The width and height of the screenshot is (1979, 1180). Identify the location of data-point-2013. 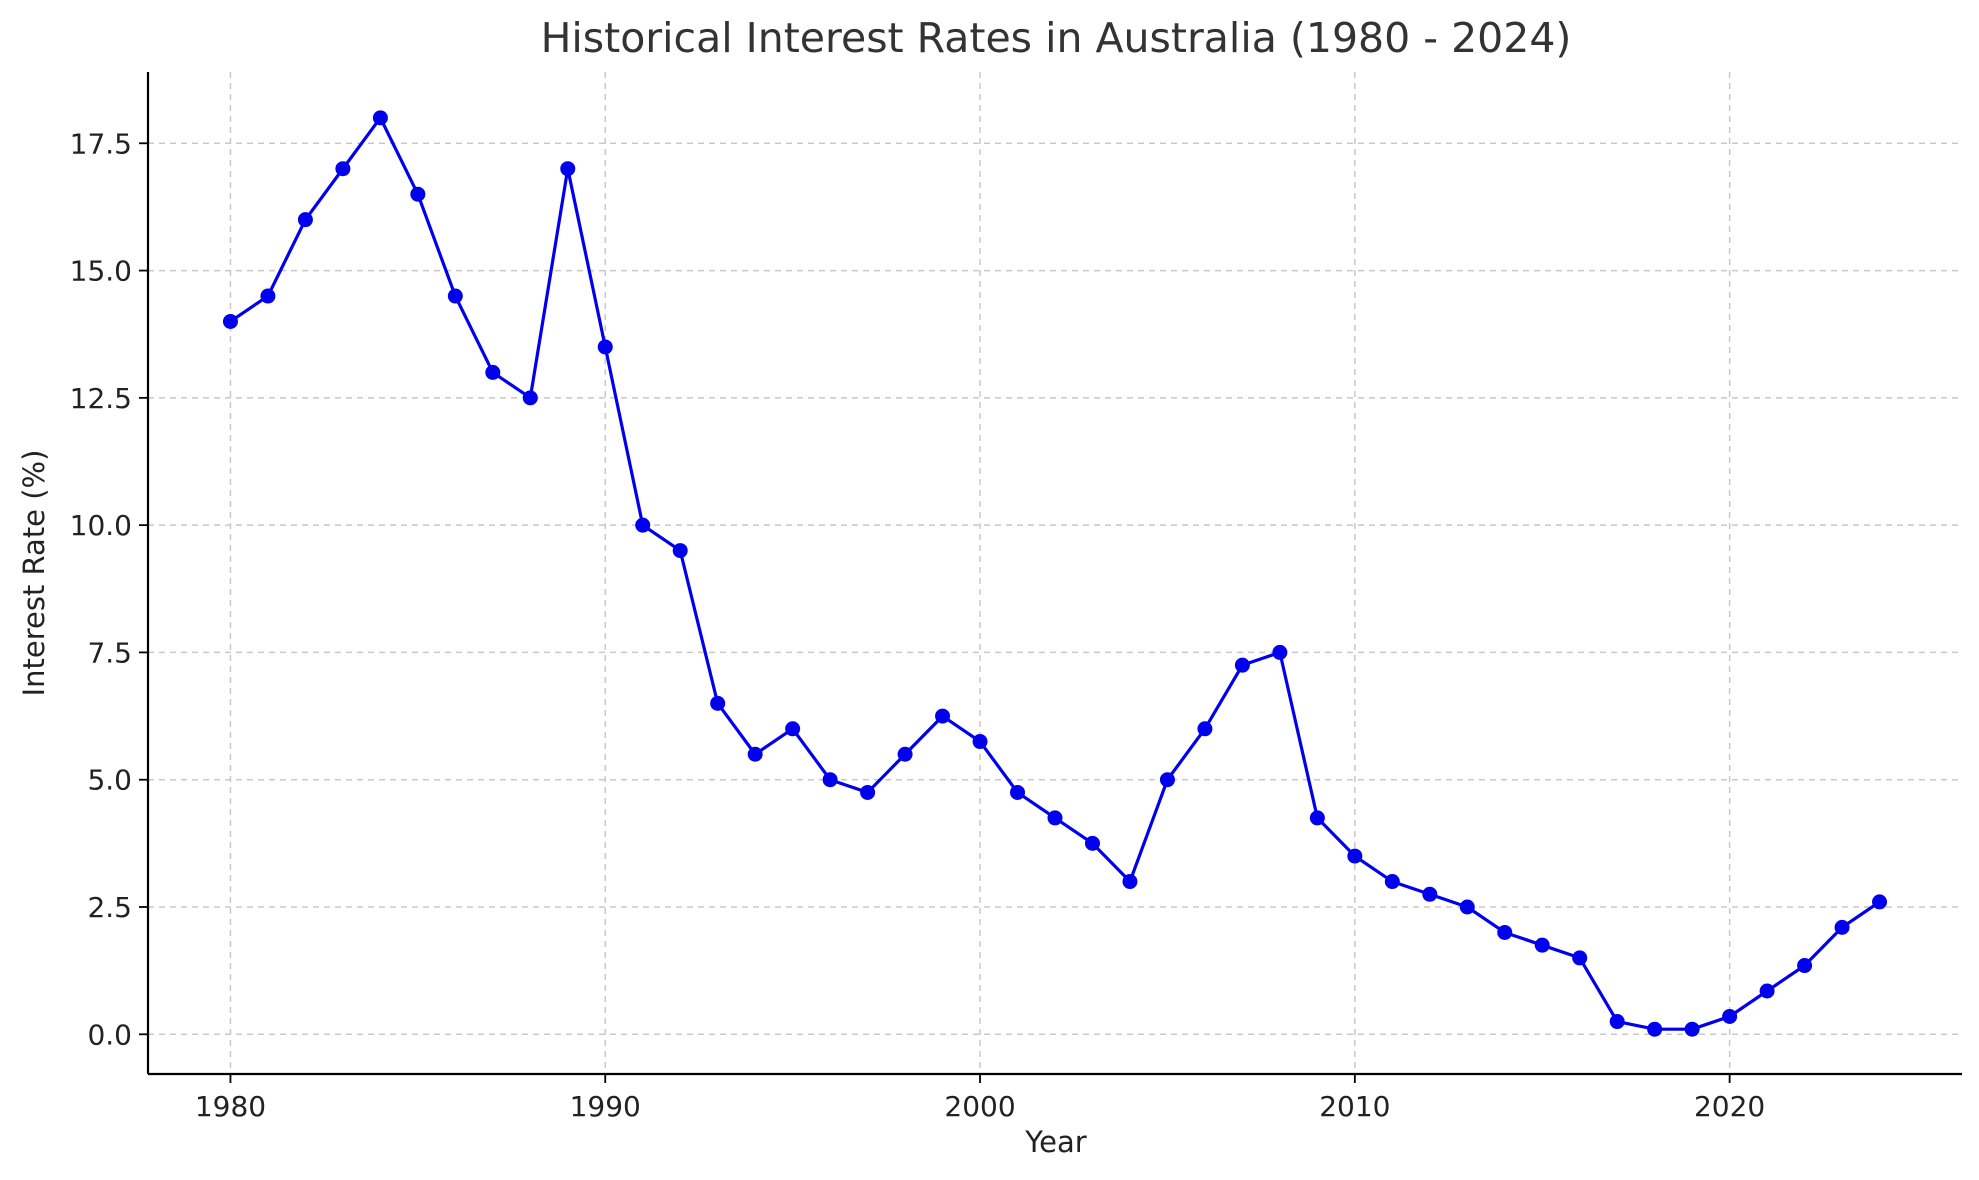
(1467, 907).